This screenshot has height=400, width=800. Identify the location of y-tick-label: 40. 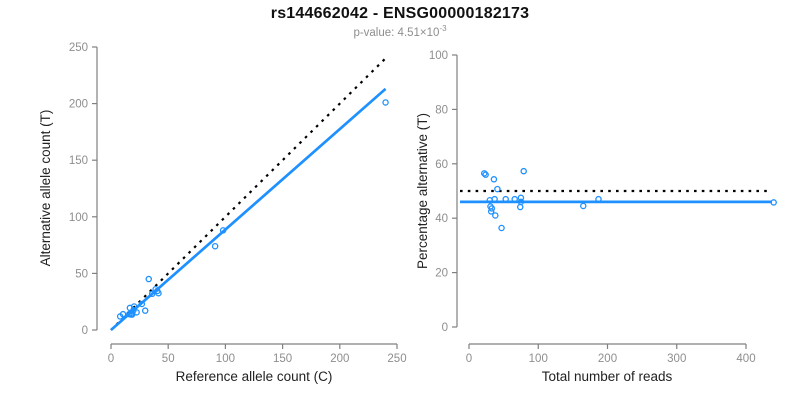
(441, 219).